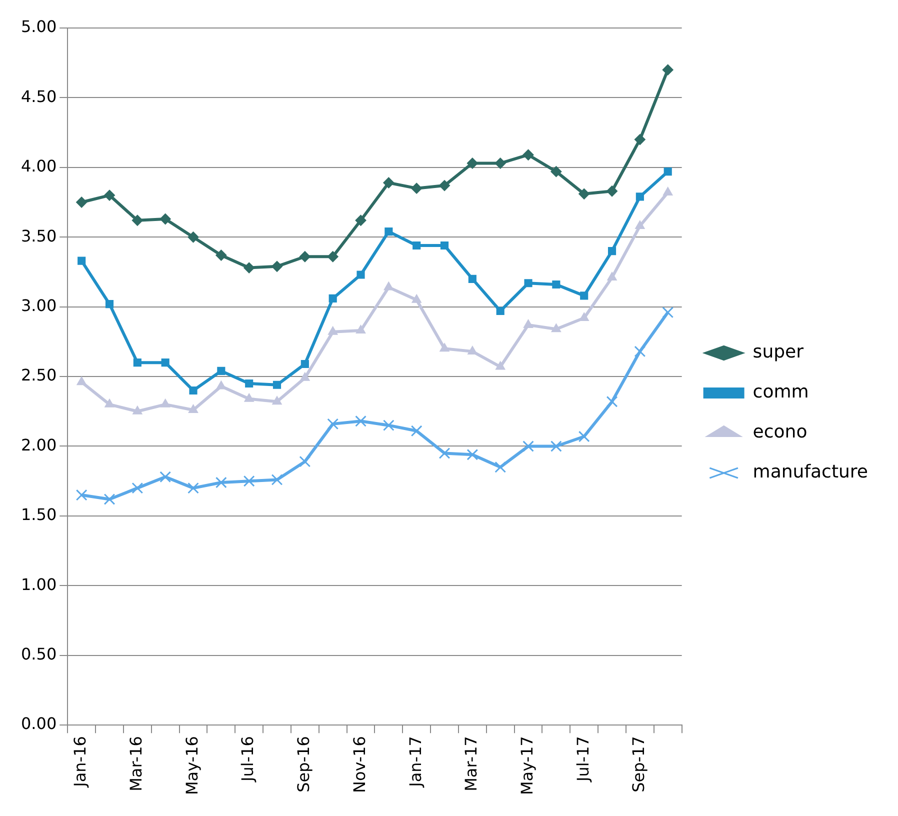 The width and height of the screenshot is (898, 816). What do you see at coordinates (415, 762) in the screenshot?
I see `x-tick-label: Jan-17` at bounding box center [415, 762].